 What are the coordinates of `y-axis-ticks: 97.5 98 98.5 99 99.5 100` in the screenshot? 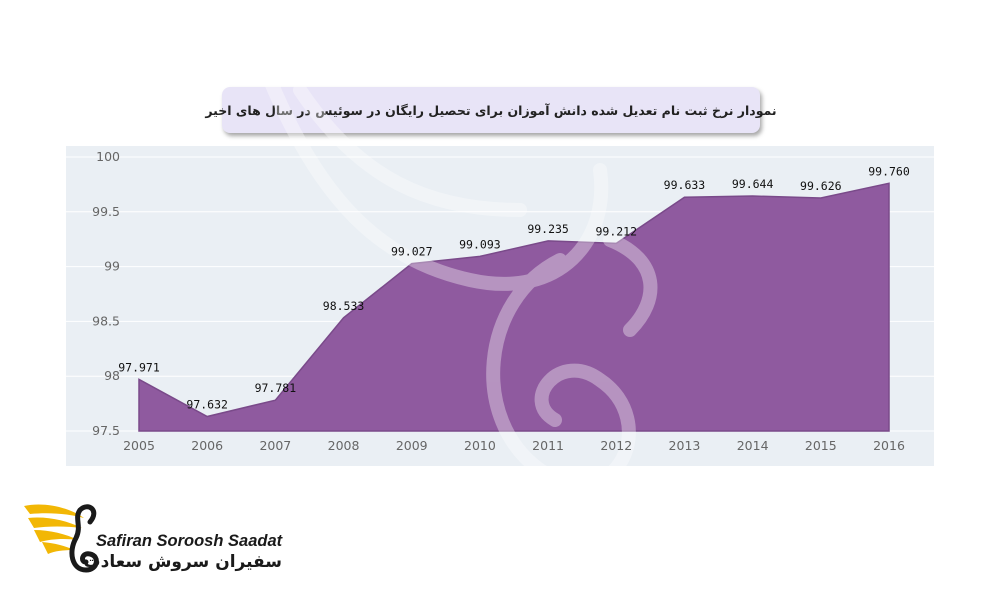 It's located at (106, 293).